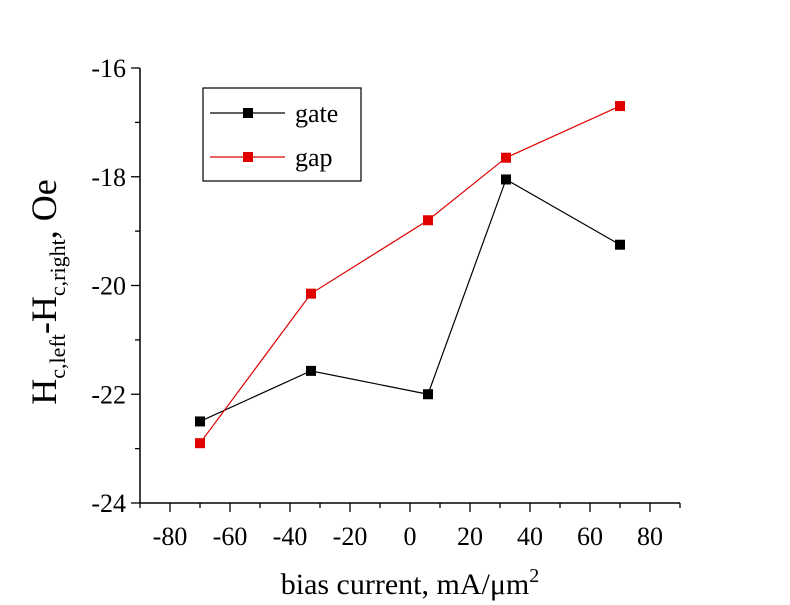  Describe the element at coordinates (410, 536) in the screenshot. I see `x-tick-label: 0` at that location.